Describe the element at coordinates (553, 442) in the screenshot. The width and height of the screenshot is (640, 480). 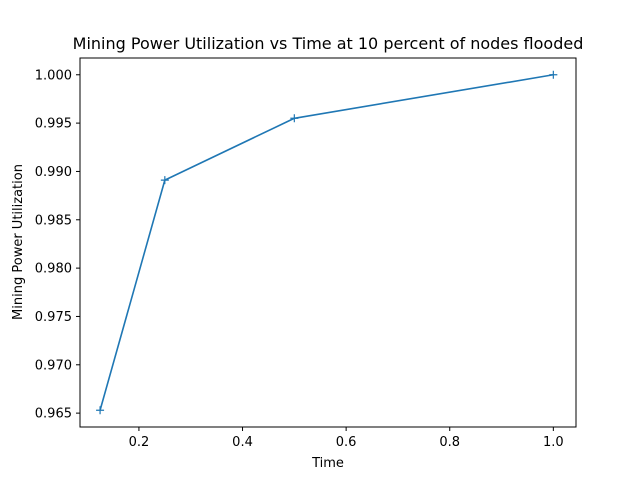
I see `x-tick-label: 1.0` at that location.